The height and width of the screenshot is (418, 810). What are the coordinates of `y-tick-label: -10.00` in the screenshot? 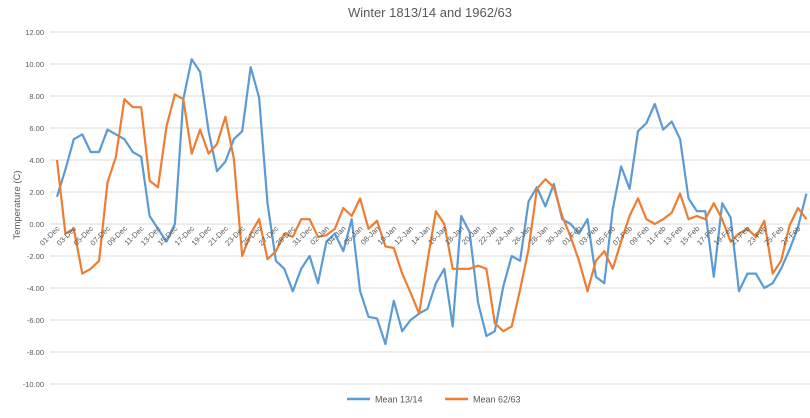 It's located at (33, 384).